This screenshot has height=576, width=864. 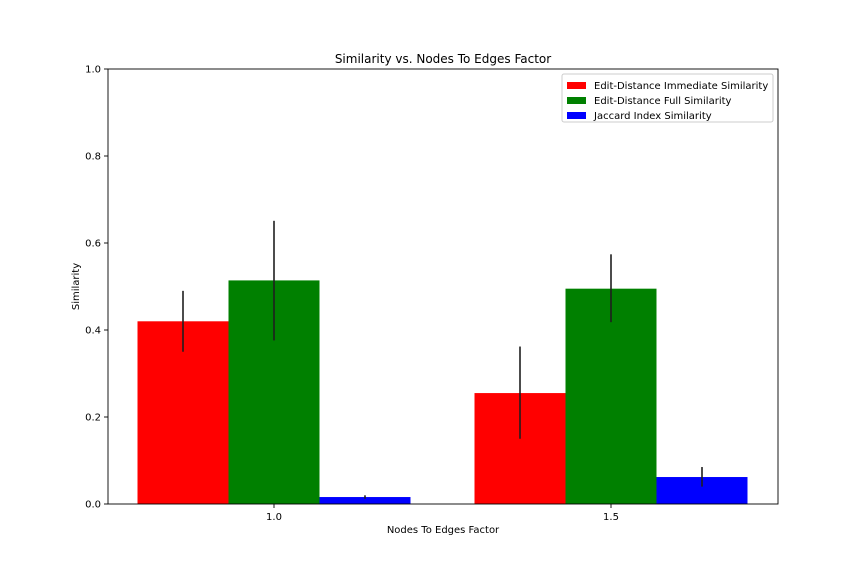 I want to click on y-tick-label: 0.0, so click(x=93, y=505).